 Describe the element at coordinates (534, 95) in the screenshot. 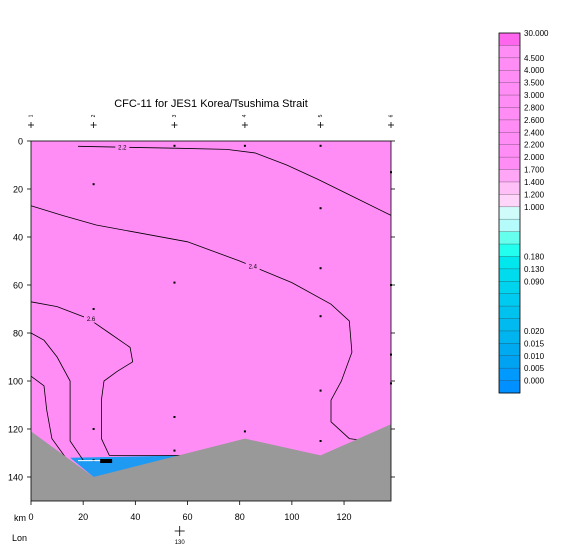

I see `colorbar-label: 3.000` at that location.